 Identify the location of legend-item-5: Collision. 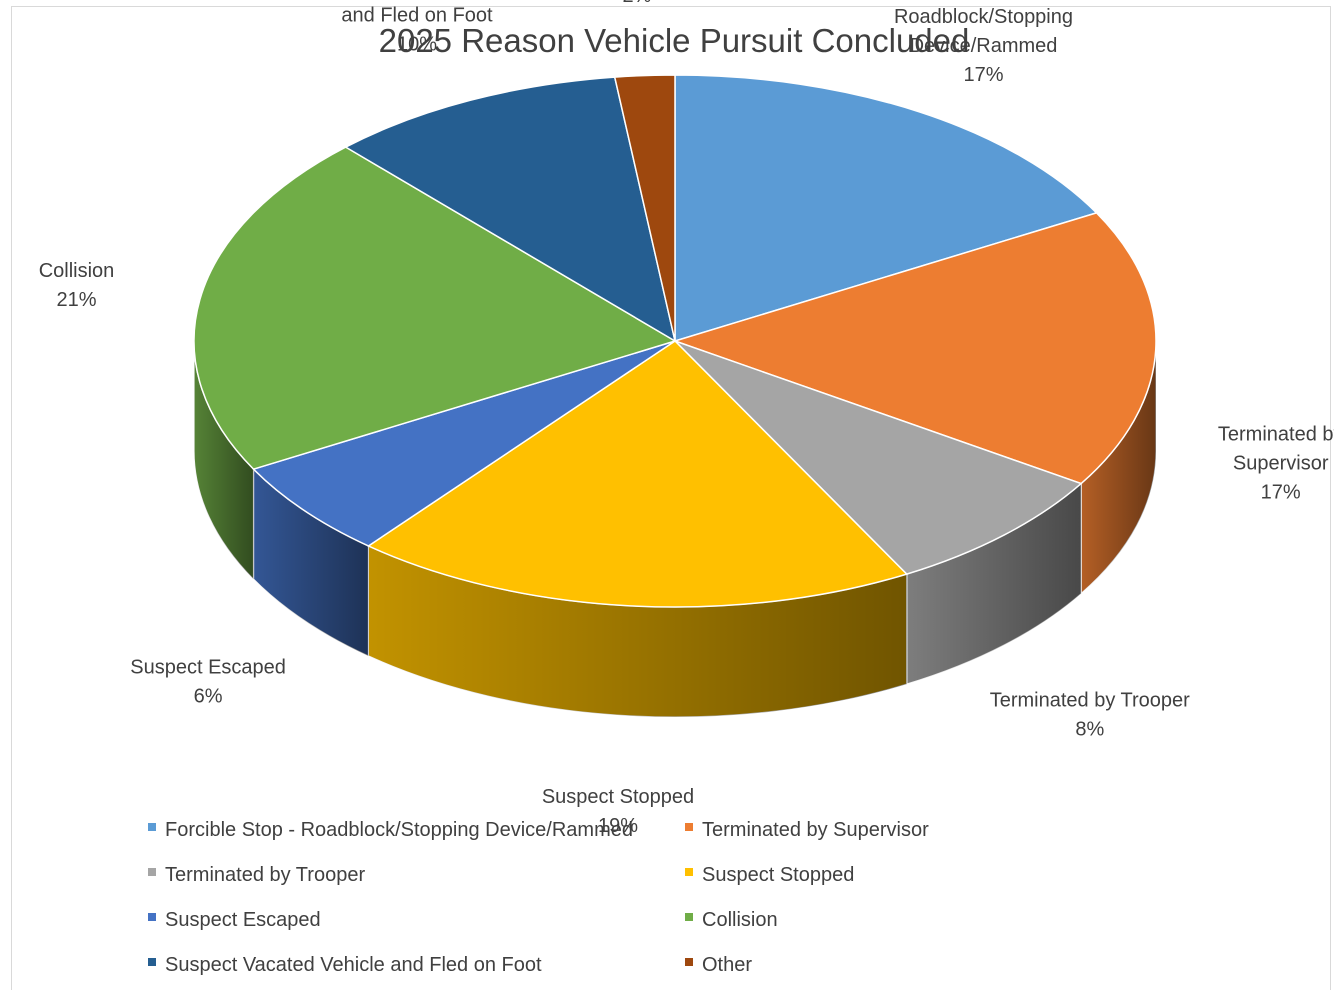
(731, 920).